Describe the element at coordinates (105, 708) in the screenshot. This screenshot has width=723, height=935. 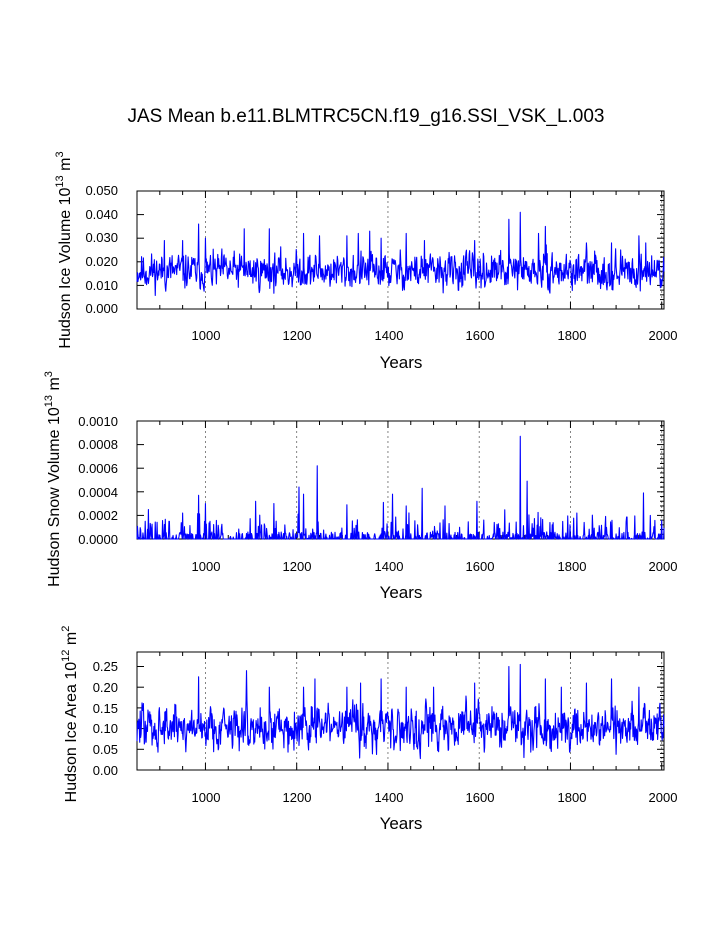
I see `y-tick-label: 0.15` at that location.